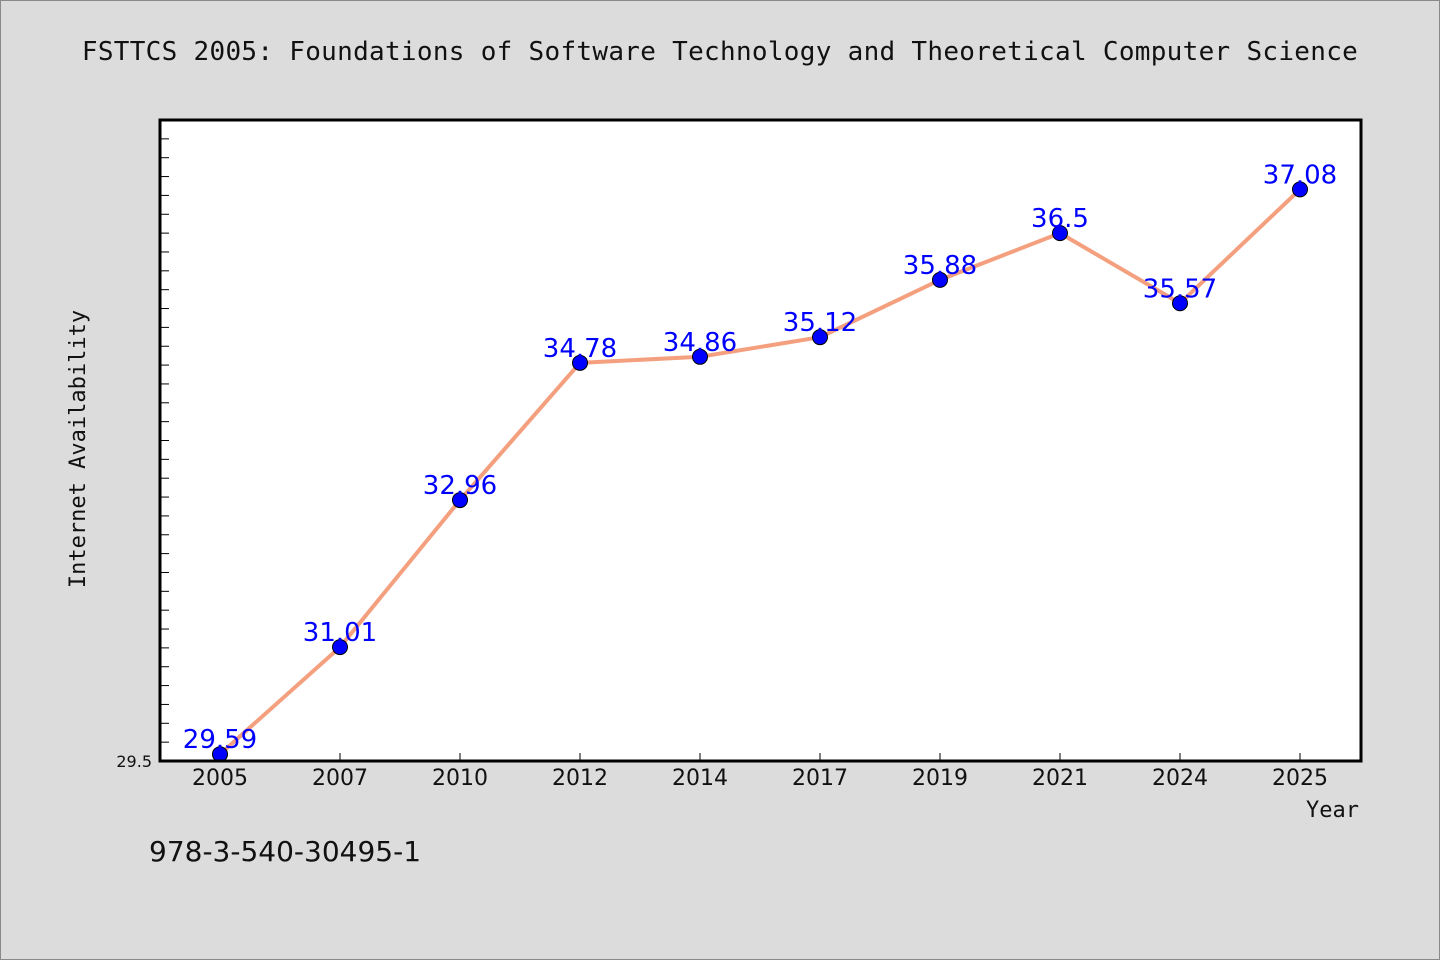 This screenshot has width=1440, height=960. I want to click on x-tick-label: 2012, so click(580, 778).